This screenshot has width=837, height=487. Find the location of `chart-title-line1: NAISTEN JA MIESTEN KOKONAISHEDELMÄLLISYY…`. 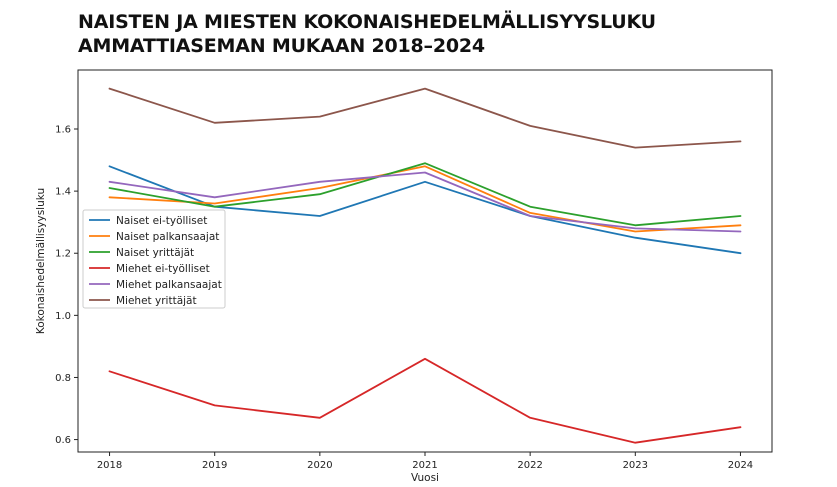

chart-title-line1: NAISTEN JA MIESTEN KOKONAISHEDELMÄLLISYY… is located at coordinates (367, 22).